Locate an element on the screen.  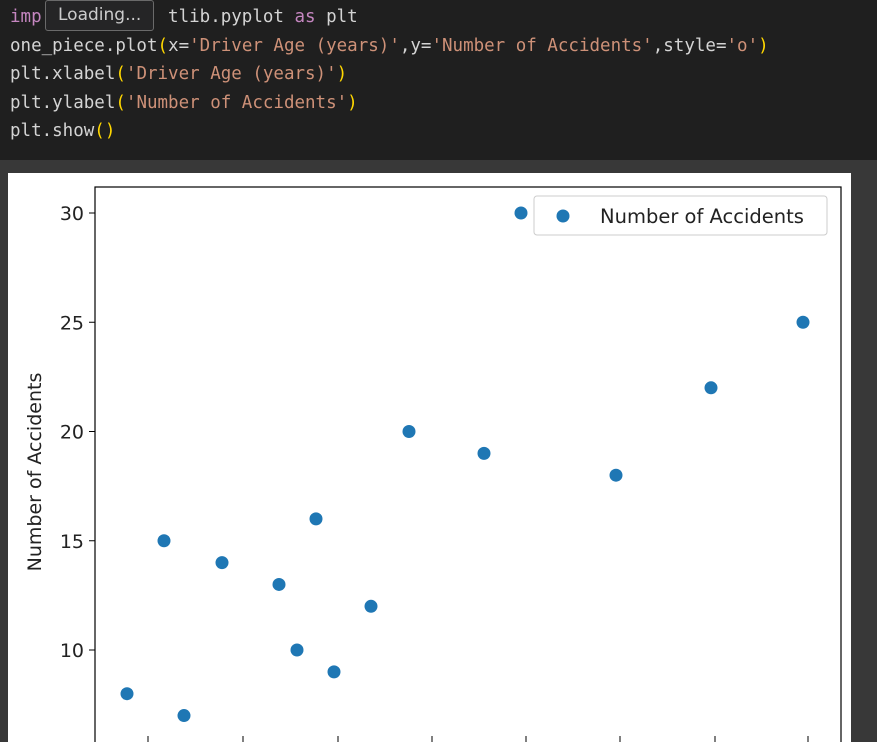
x-axis-ticks is located at coordinates (478, 739).